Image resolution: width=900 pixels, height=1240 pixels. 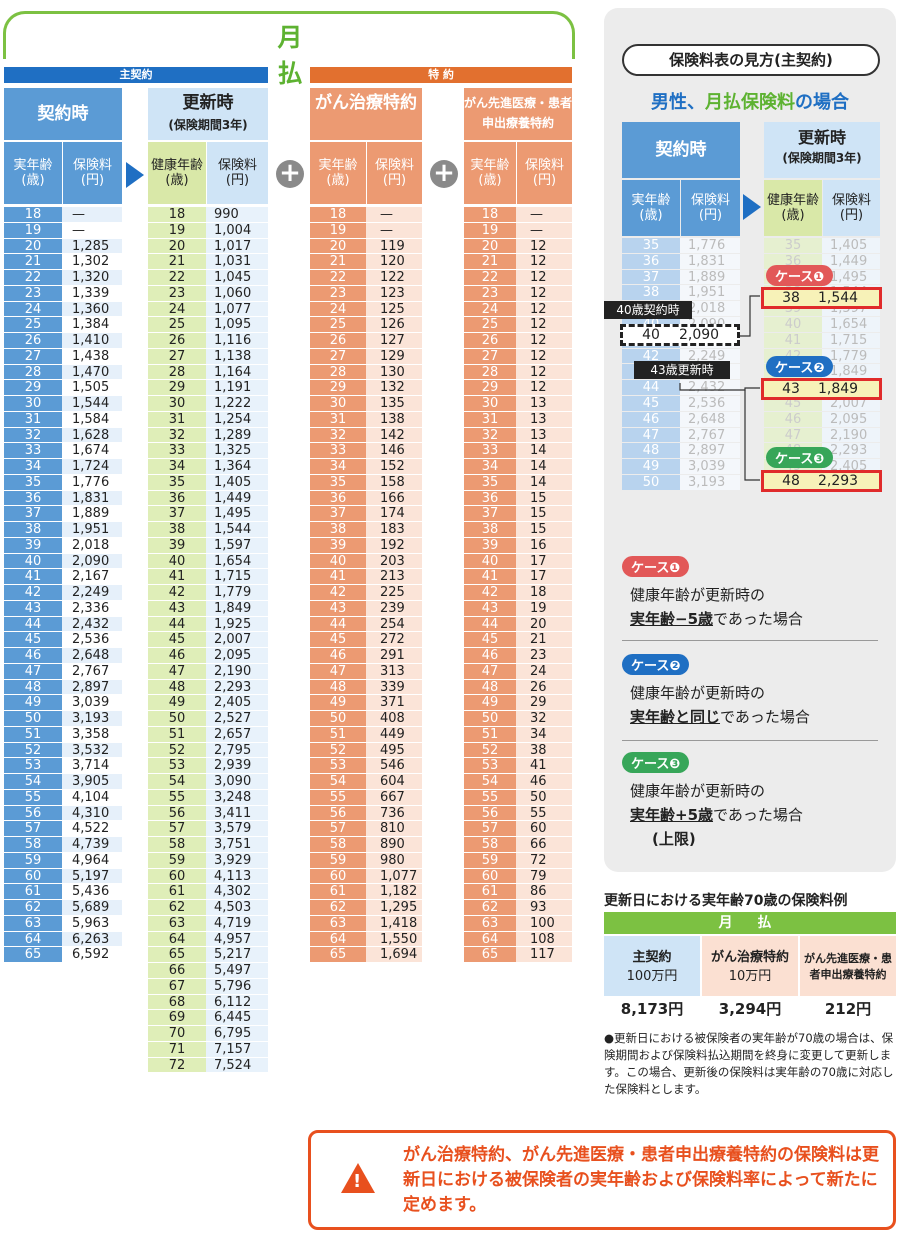 What do you see at coordinates (793, 208) in the screenshot?
I see `guide-kenko-sub: 健康年齢(歳)` at bounding box center [793, 208].